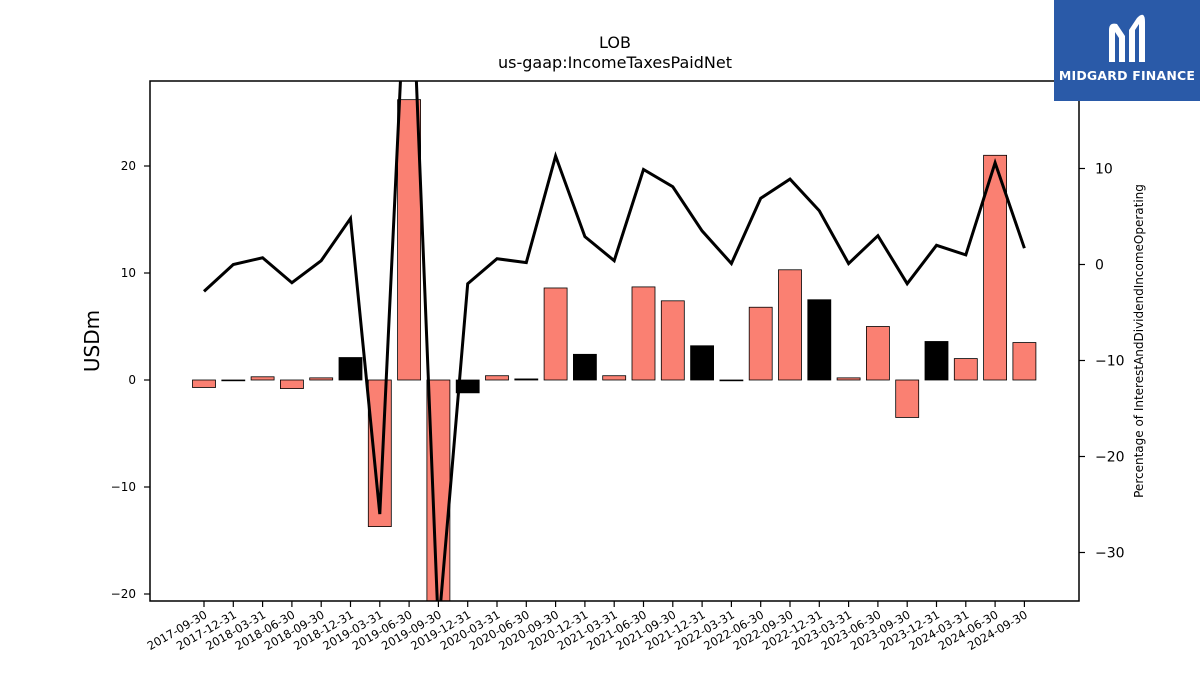 The height and width of the screenshot is (675, 1200). What do you see at coordinates (1127, 38) in the screenshot?
I see `midgard-logo-icon` at bounding box center [1127, 38].